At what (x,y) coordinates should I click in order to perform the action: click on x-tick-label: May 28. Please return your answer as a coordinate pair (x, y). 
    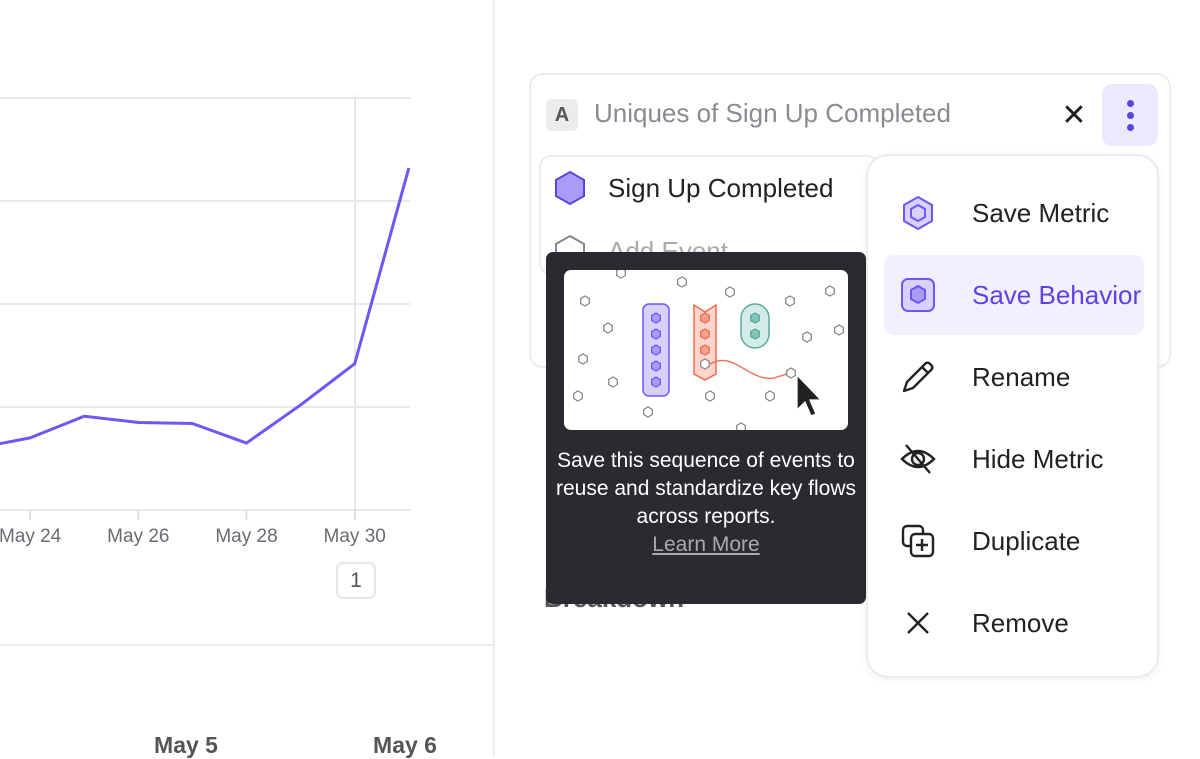
    Looking at the image, I should click on (246, 536).